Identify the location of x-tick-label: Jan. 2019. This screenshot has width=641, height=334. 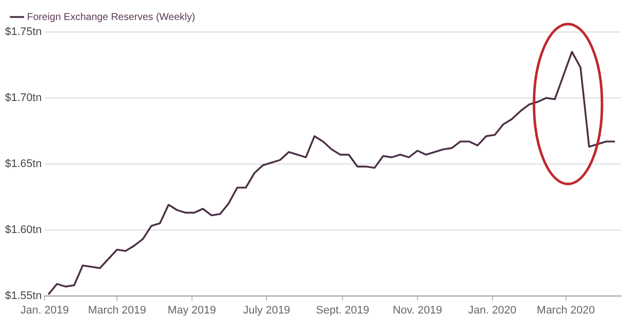
(44, 310).